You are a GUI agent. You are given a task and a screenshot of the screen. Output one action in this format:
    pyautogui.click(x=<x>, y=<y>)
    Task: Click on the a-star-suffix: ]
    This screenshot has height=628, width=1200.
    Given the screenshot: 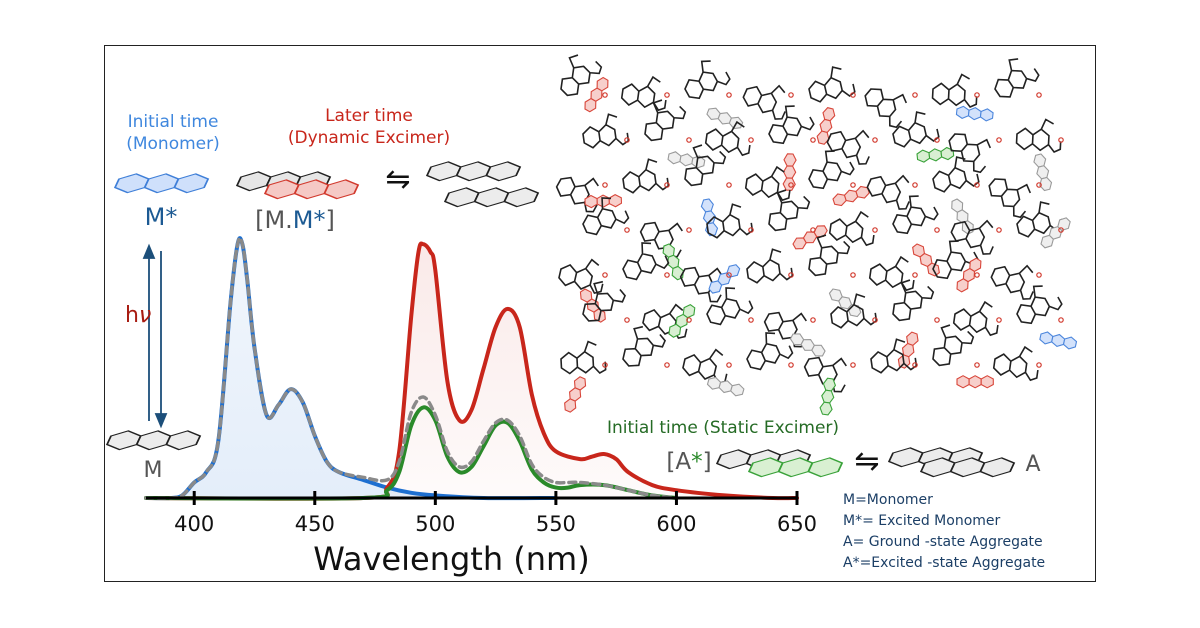 What is the action you would take?
    pyautogui.click(x=707, y=462)
    